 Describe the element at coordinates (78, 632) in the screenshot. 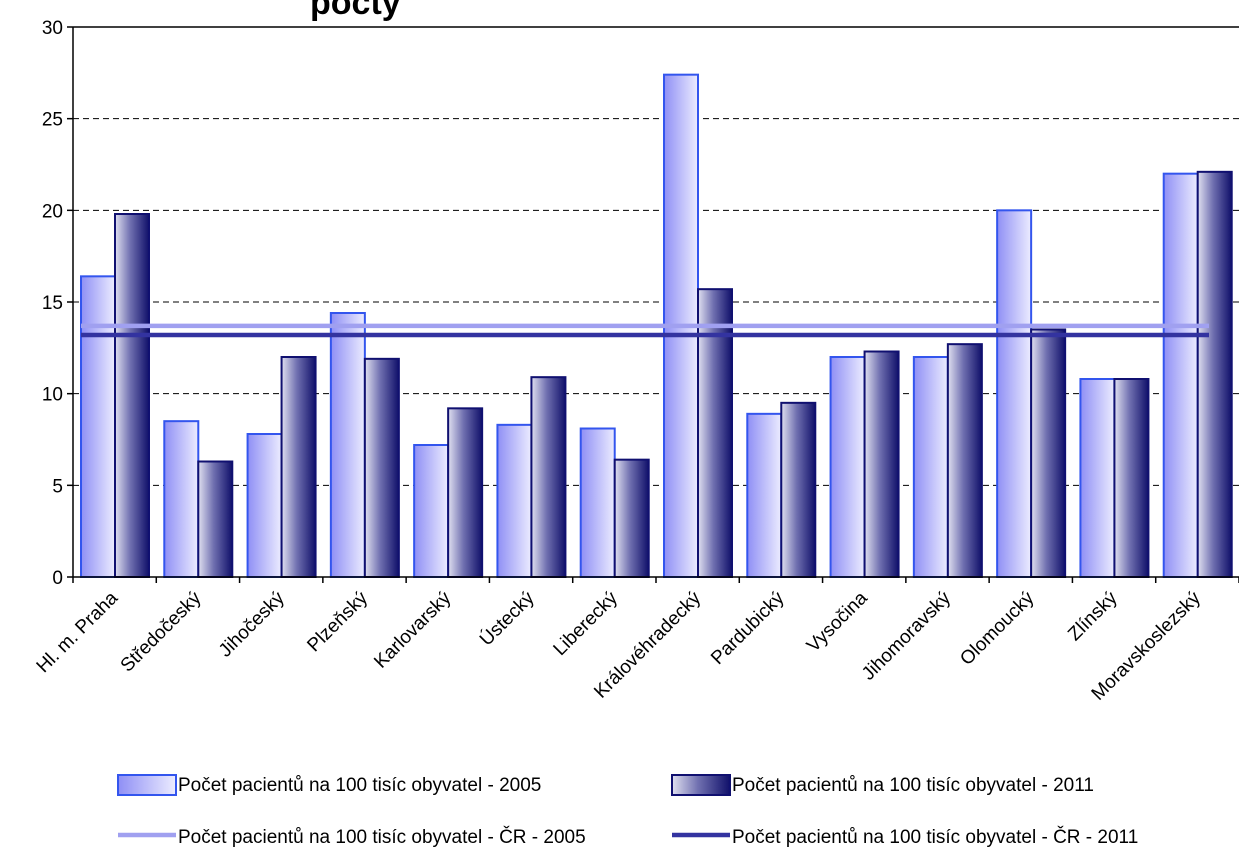

I see `x-category-label: Hl. m. Praha` at that location.